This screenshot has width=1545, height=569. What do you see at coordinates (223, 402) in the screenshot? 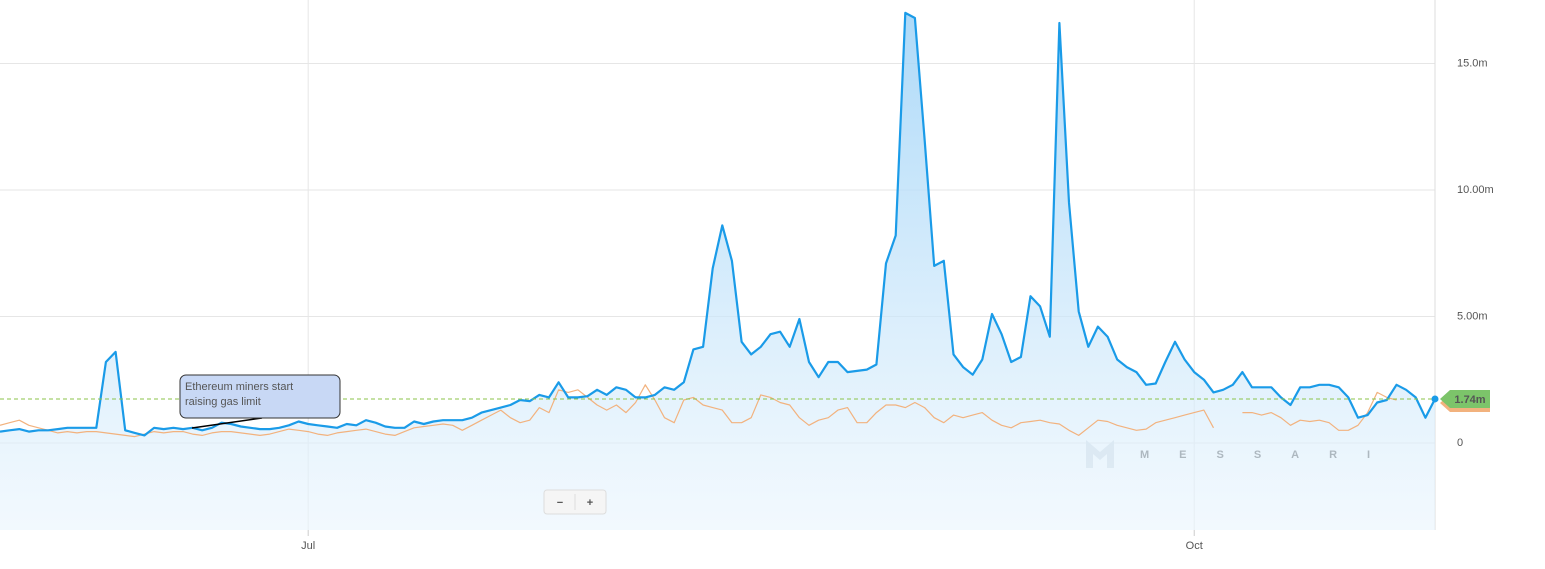
I see `annotation-text: raising gas limit` at bounding box center [223, 402].